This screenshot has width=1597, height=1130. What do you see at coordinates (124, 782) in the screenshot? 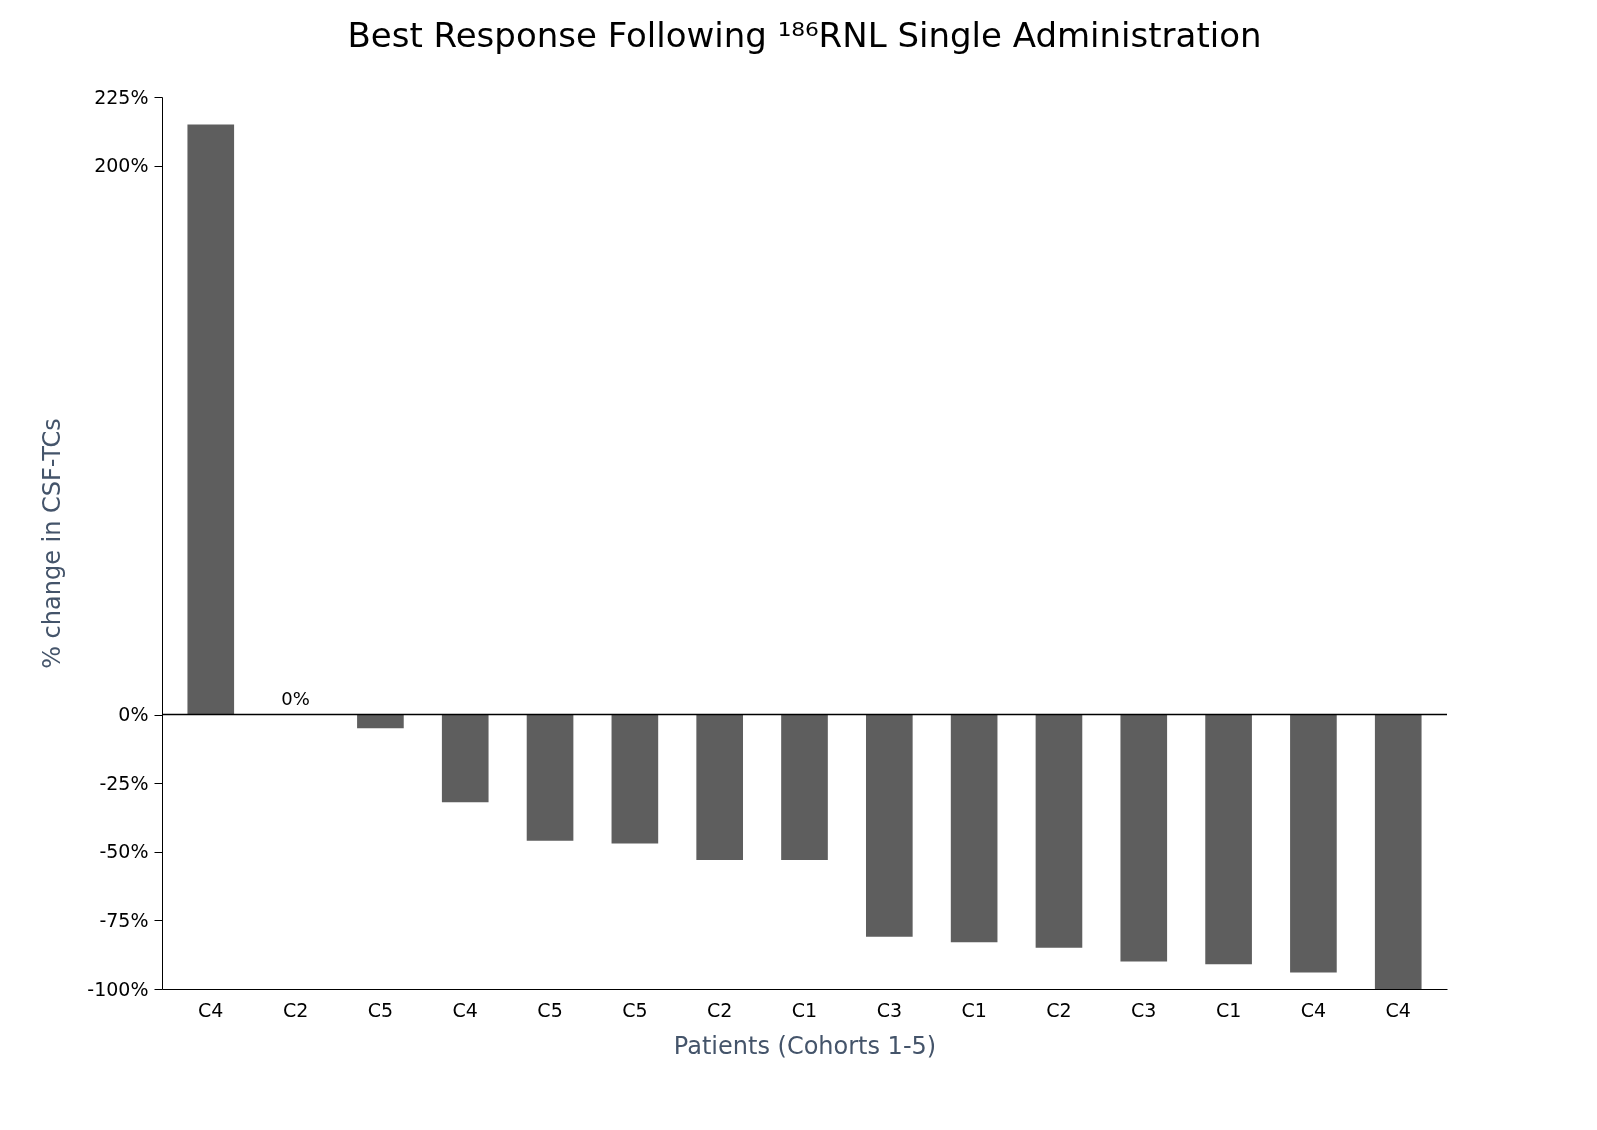
I see `y-tick-label: -25%` at bounding box center [124, 782].